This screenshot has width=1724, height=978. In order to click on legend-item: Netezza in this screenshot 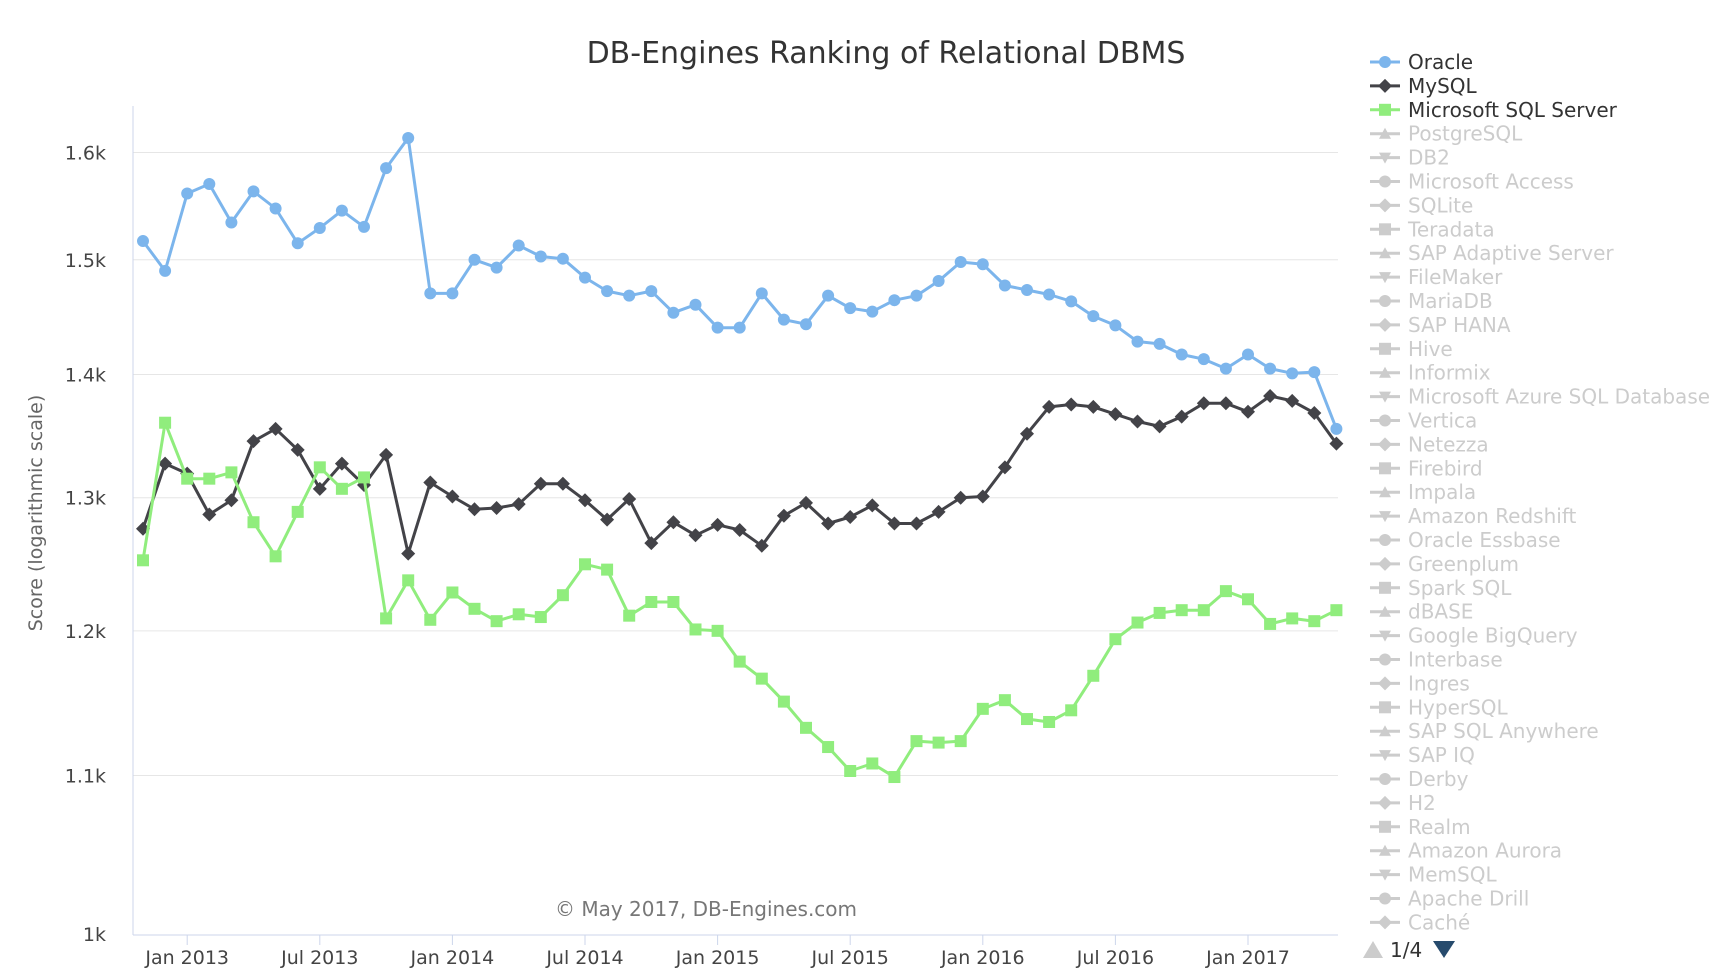, I will do `click(1429, 444)`.